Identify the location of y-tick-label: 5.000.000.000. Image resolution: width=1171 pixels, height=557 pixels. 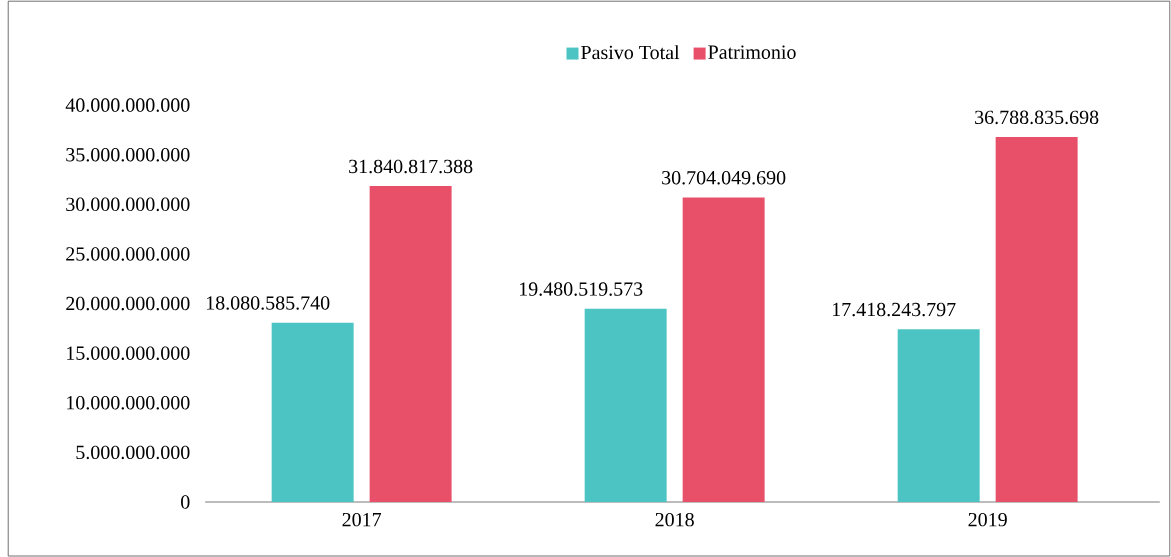
(133, 452).